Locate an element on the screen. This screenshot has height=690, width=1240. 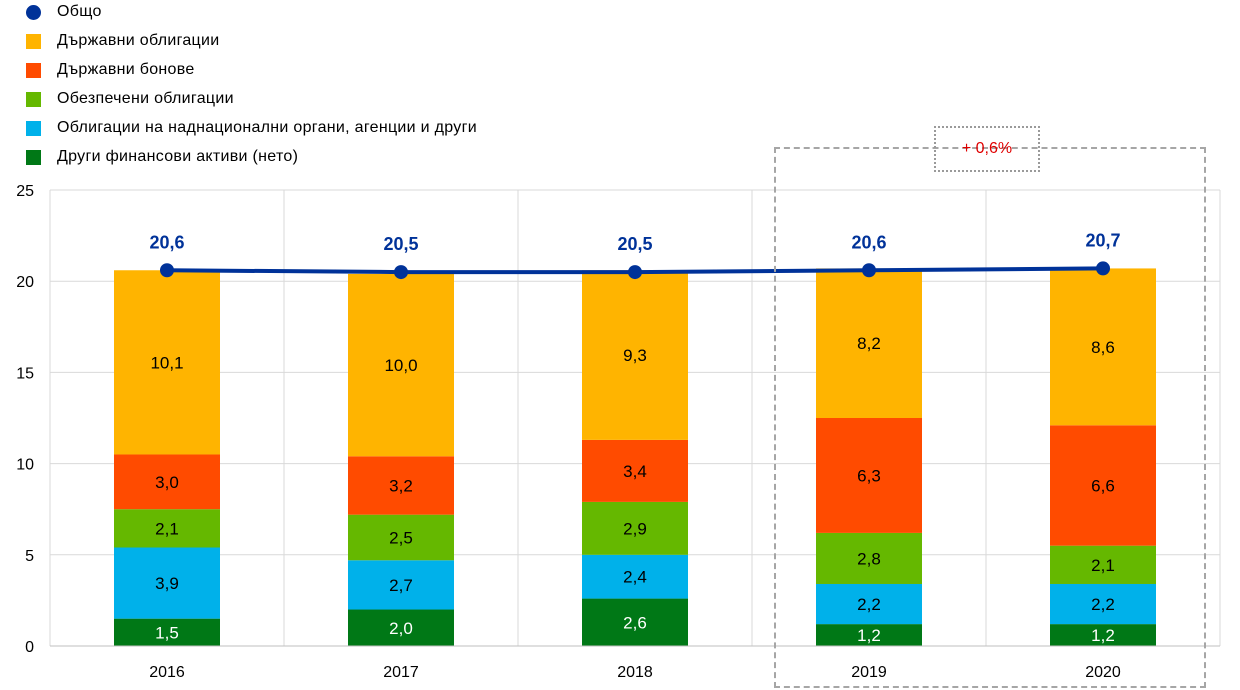
x-tick-label: 2018 is located at coordinates (635, 672).